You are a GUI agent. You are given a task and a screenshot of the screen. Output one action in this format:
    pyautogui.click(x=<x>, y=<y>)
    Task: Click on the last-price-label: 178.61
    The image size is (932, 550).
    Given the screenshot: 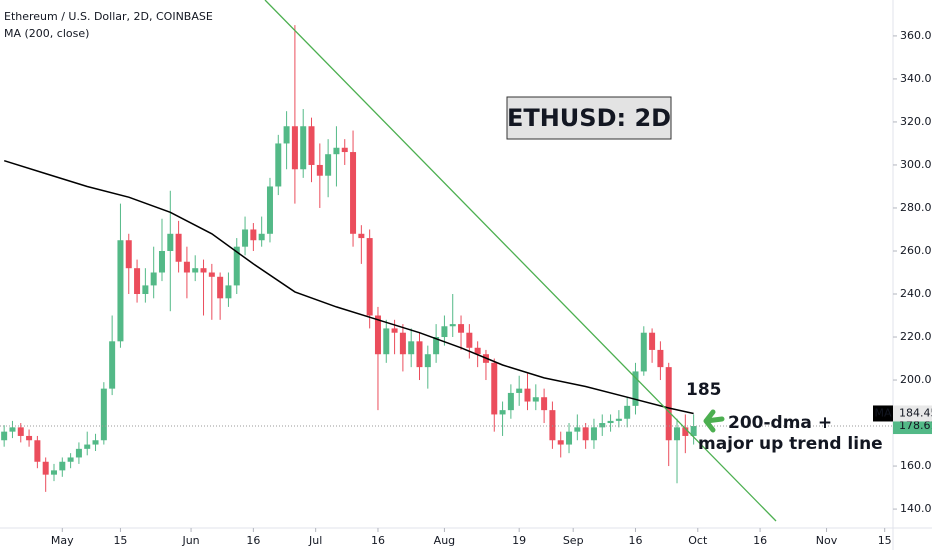 What is the action you would take?
    pyautogui.click(x=915, y=425)
    